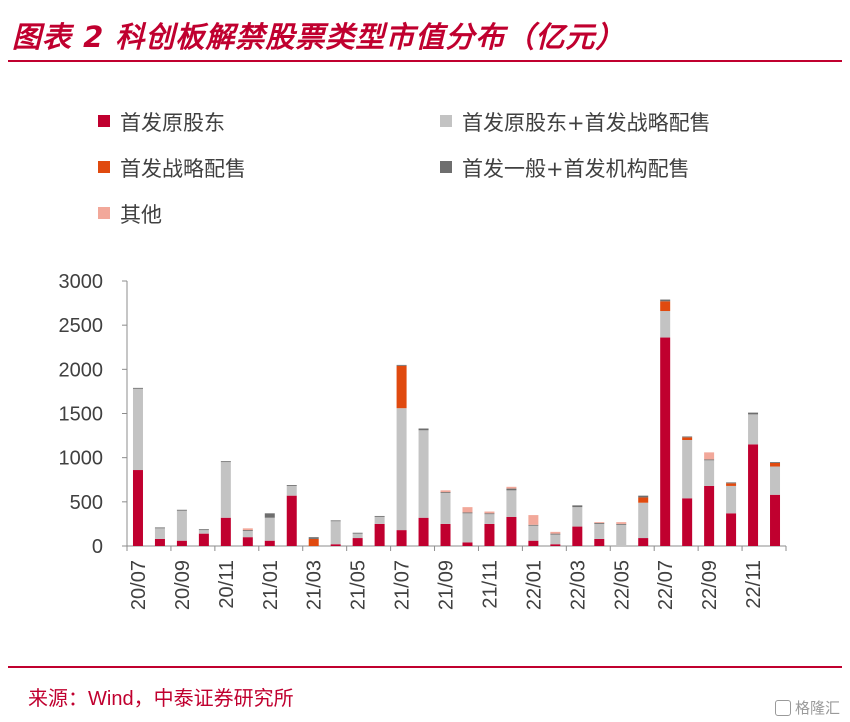 This screenshot has width=850, height=722. Describe the element at coordinates (172, 123) in the screenshot. I see `legend-label: 首发原股东` at that location.